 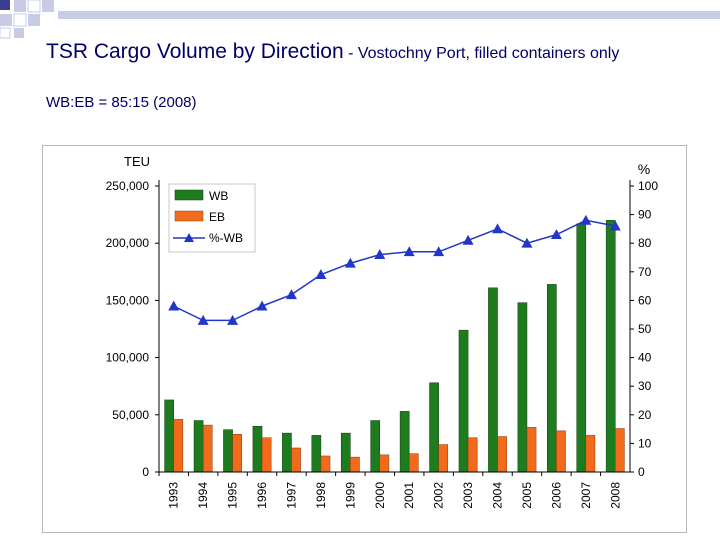 I want to click on bar-eb-2003, so click(x=472, y=455).